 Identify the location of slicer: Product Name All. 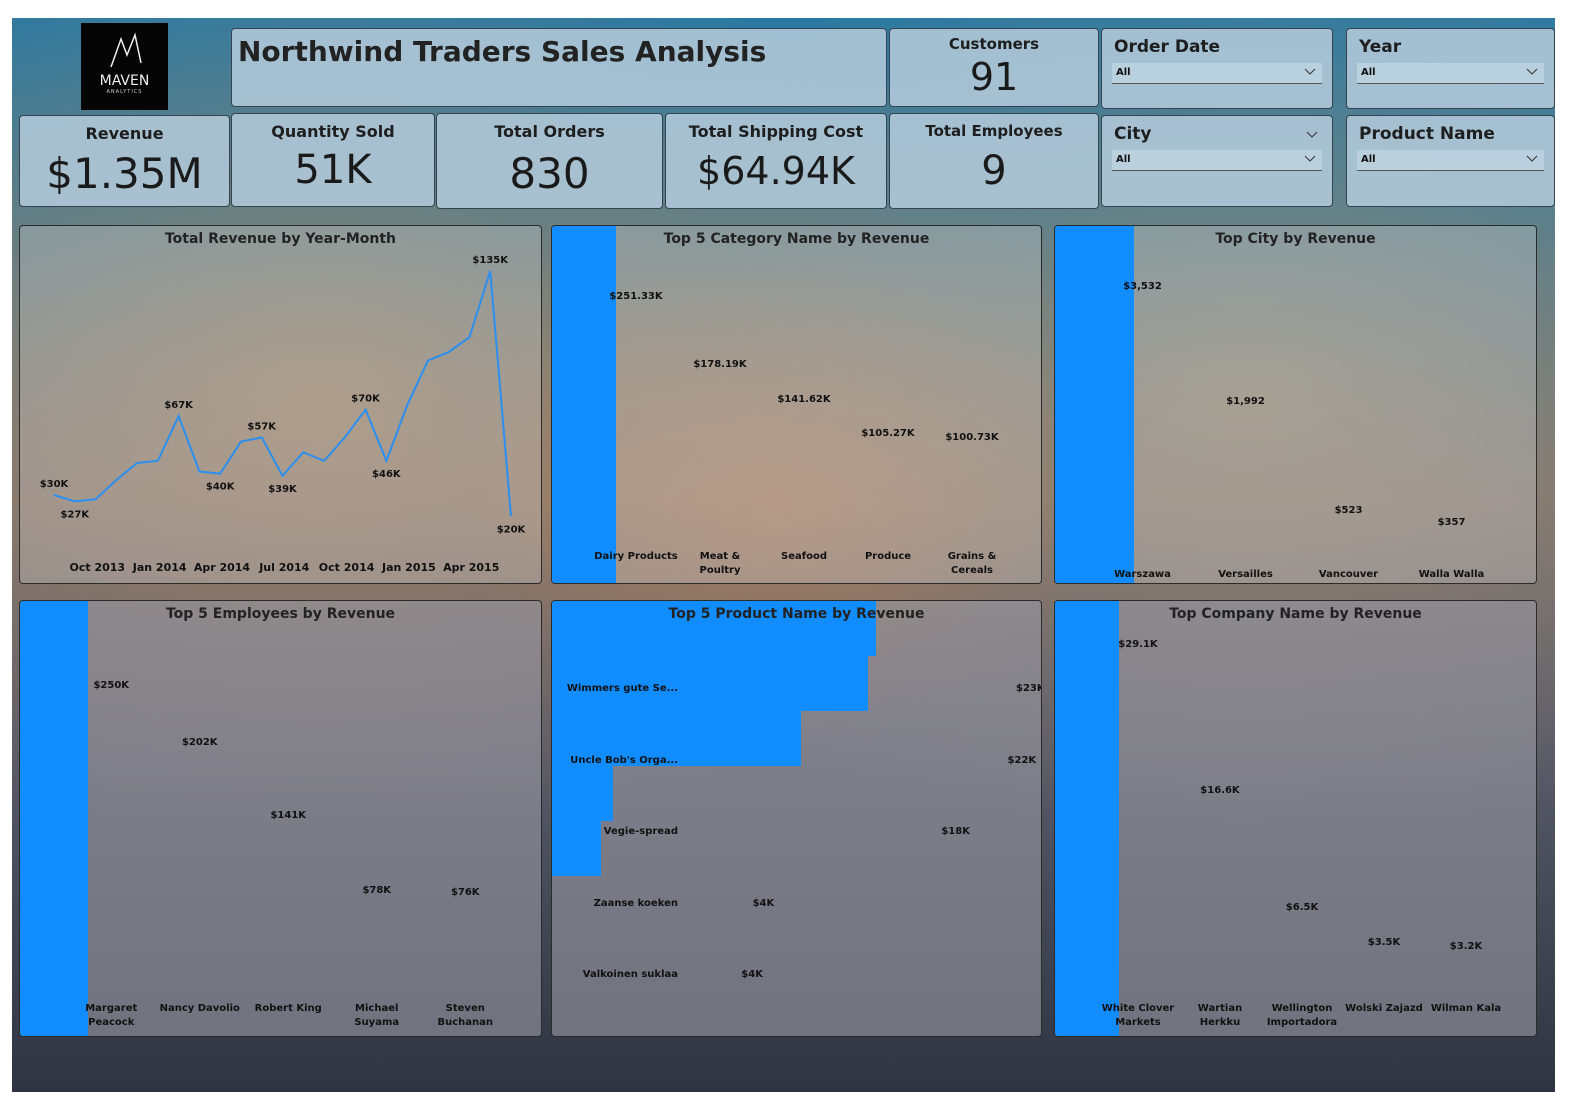
(1450, 161).